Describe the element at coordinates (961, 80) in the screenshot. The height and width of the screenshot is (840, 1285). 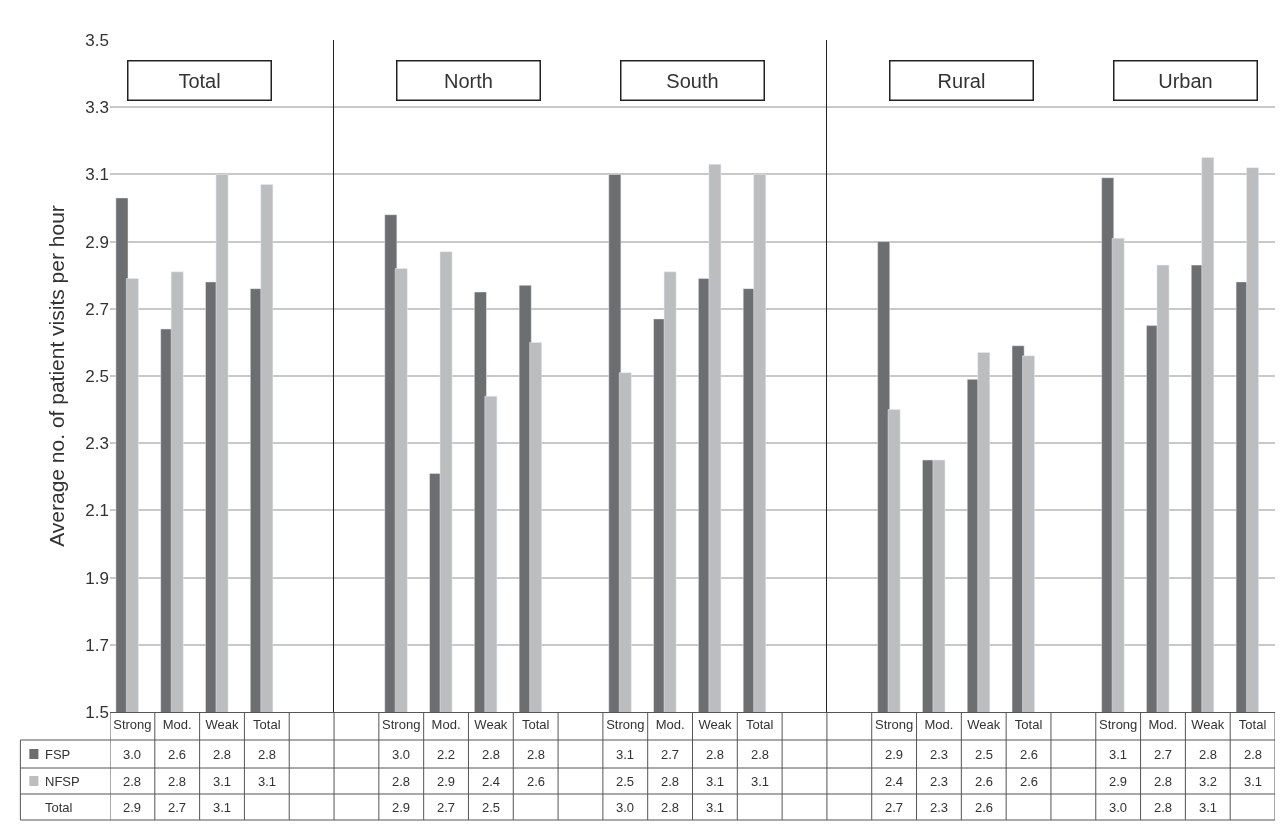
I see `annotation: Rural` at that location.